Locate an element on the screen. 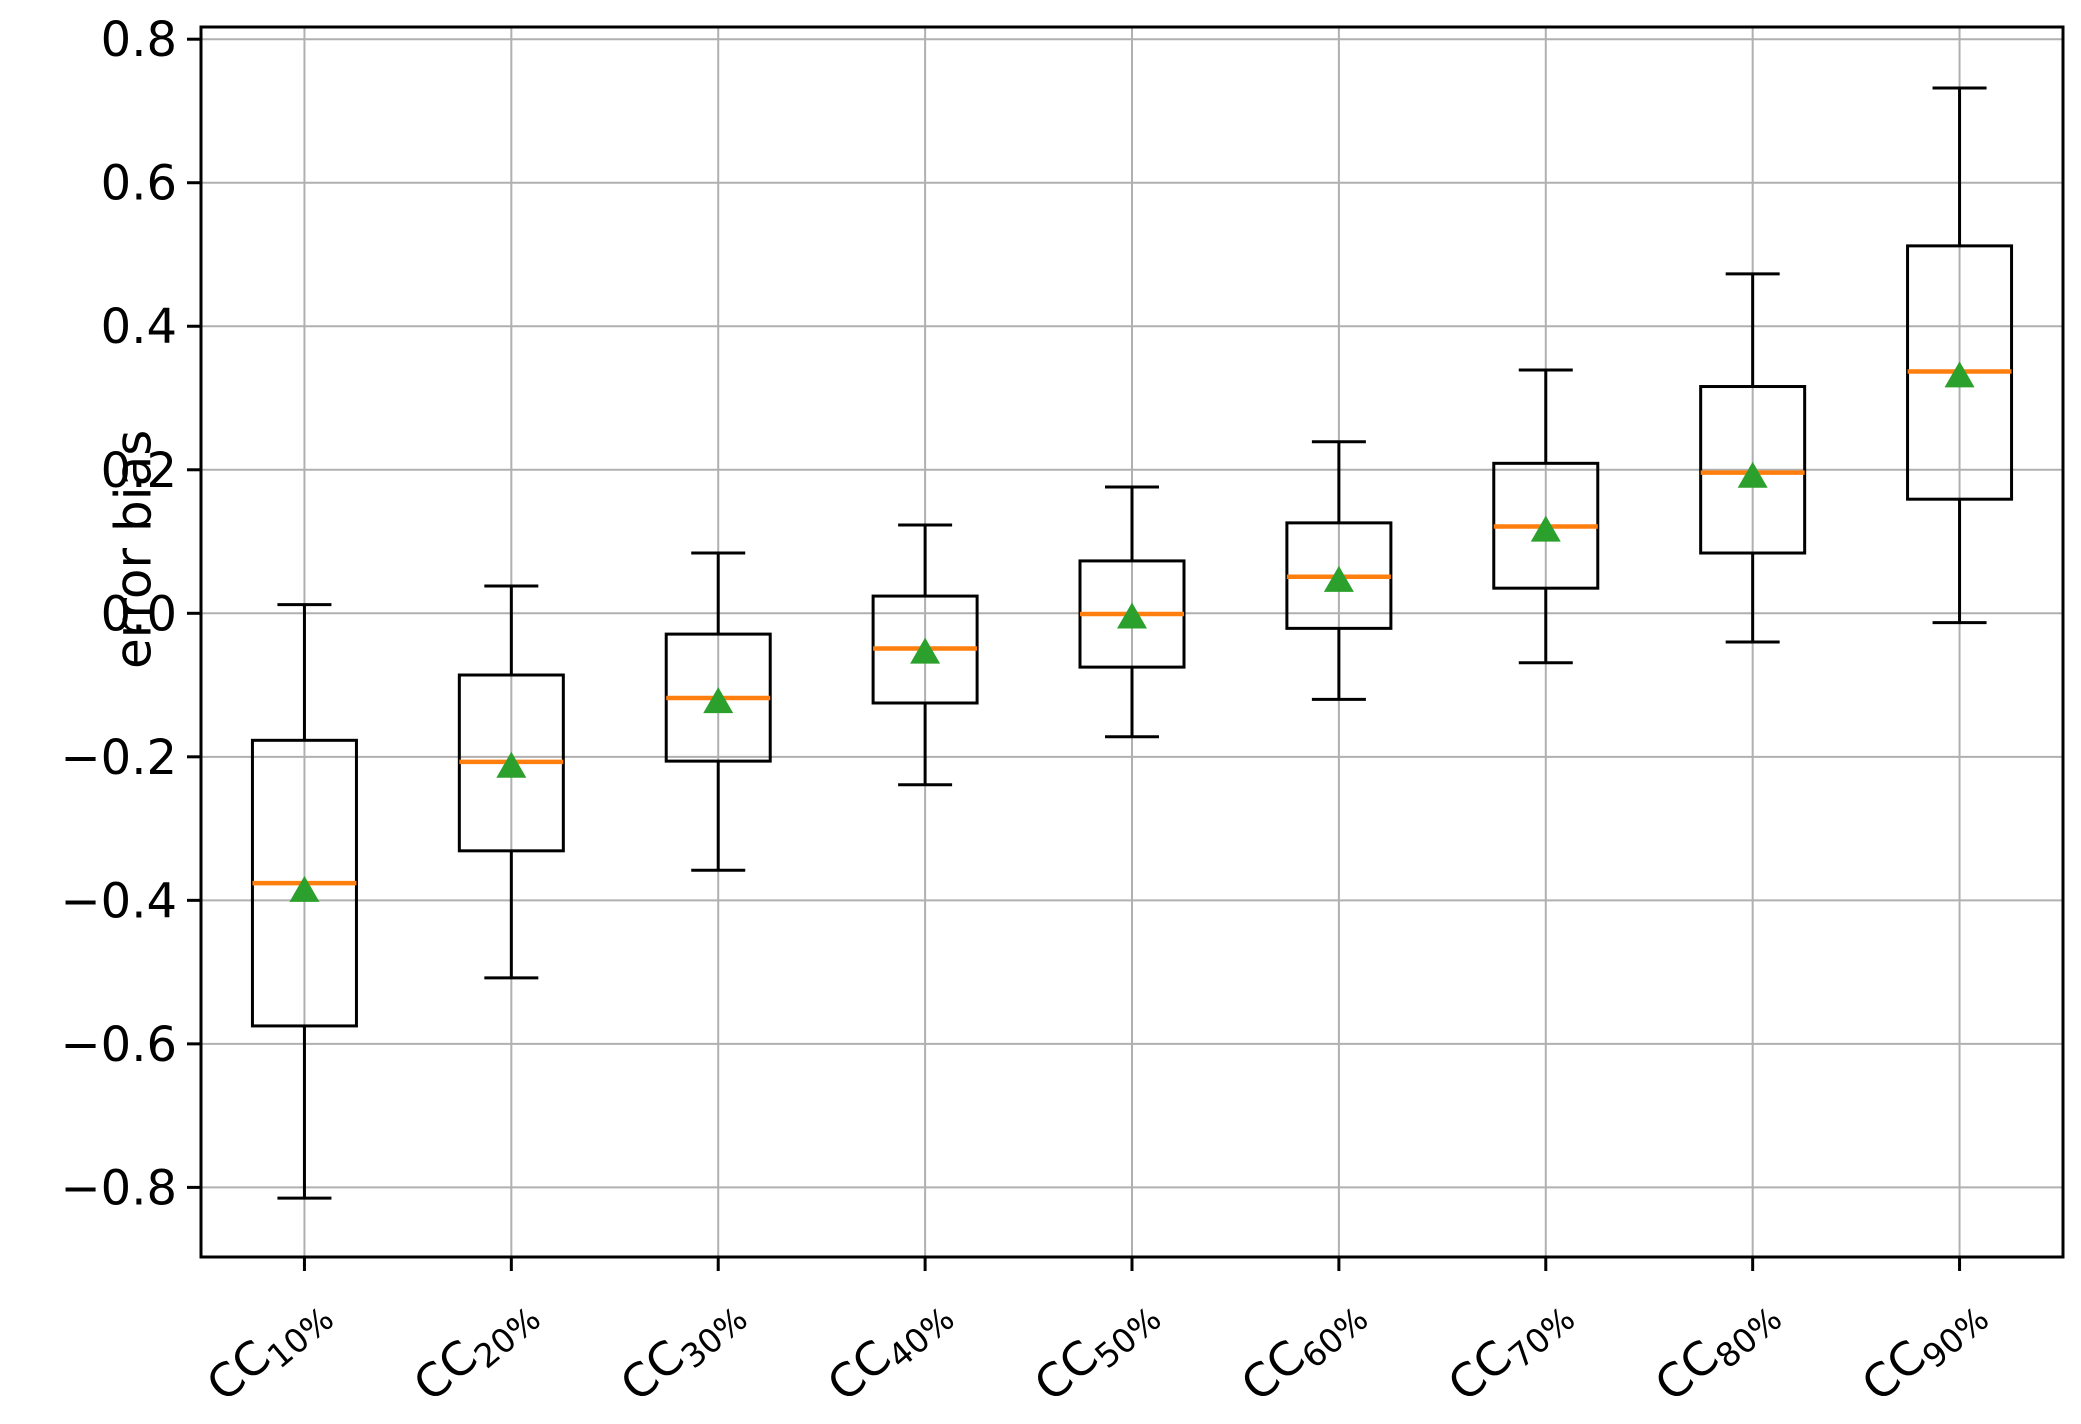 The width and height of the screenshot is (2081, 1424). mean-triangle-marker-CC70% is located at coordinates (1545, 528).